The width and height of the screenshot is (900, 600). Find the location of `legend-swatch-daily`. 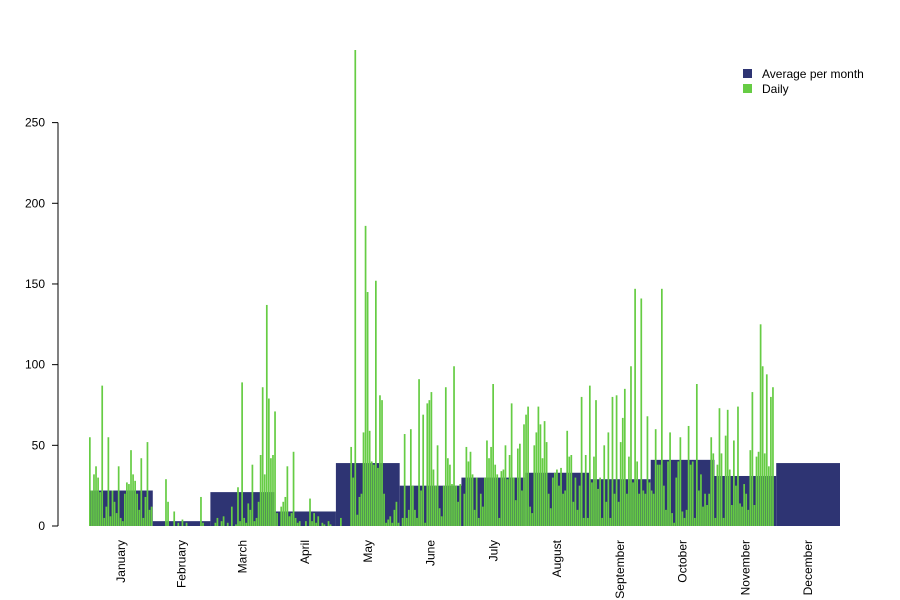

legend-swatch-daily is located at coordinates (747, 88).